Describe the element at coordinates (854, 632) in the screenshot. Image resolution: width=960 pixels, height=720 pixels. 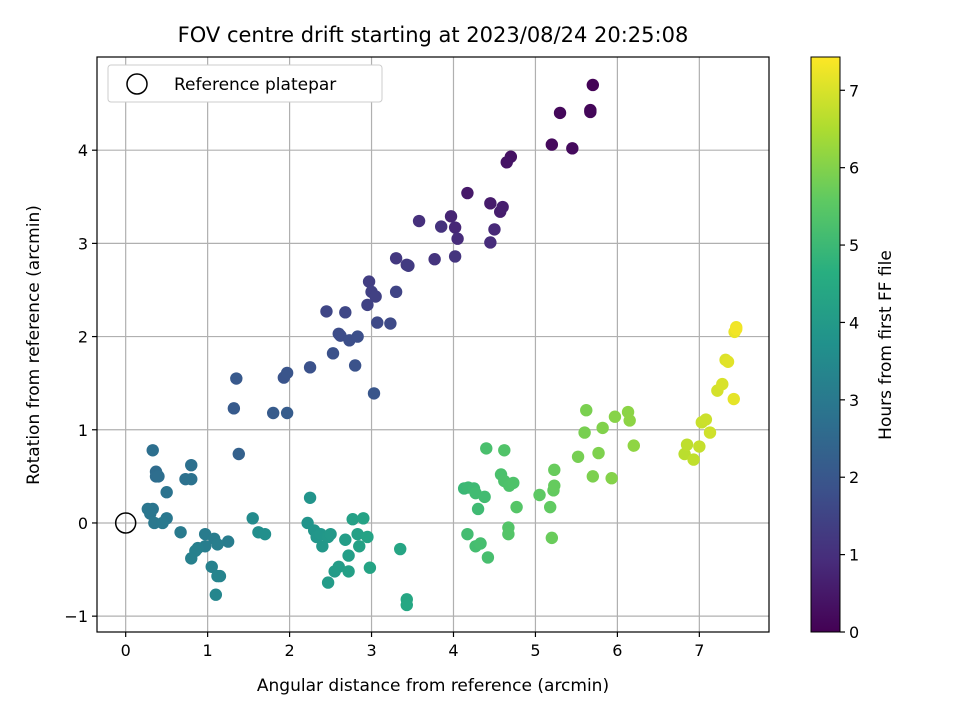
I see `colorbar-tick-label: 0` at that location.